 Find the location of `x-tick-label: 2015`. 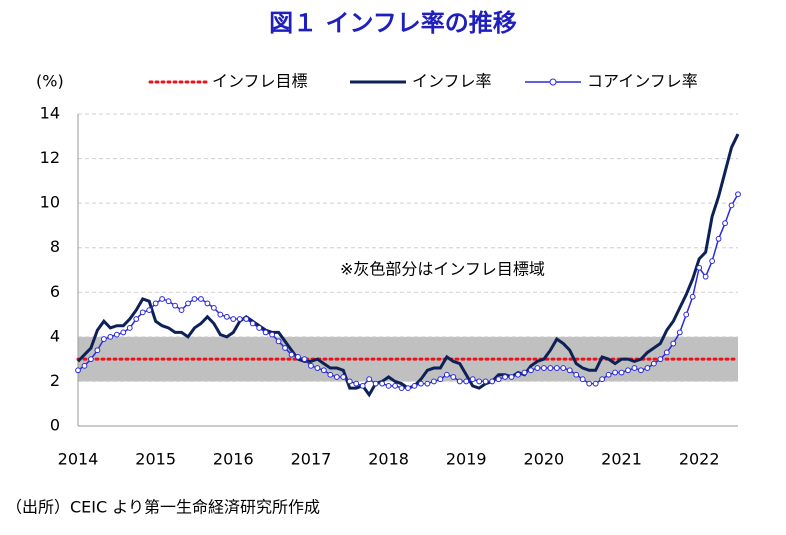

x-tick-label: 2015 is located at coordinates (155, 459).